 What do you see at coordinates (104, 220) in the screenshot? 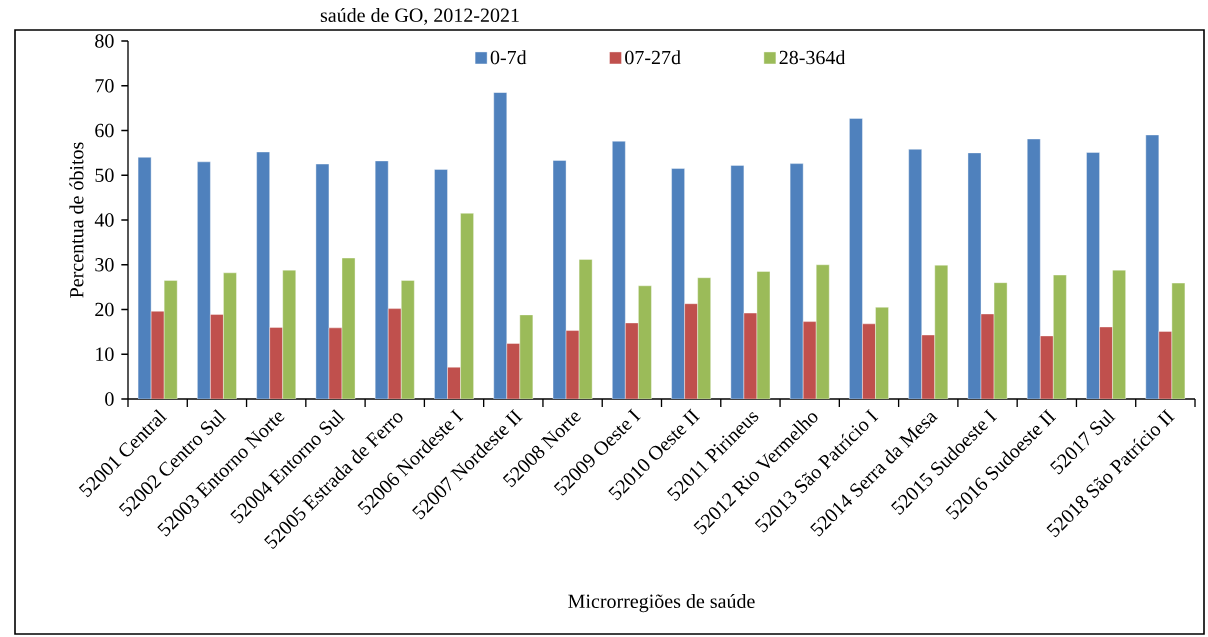
I see `y-tick-label: 40` at bounding box center [104, 220].